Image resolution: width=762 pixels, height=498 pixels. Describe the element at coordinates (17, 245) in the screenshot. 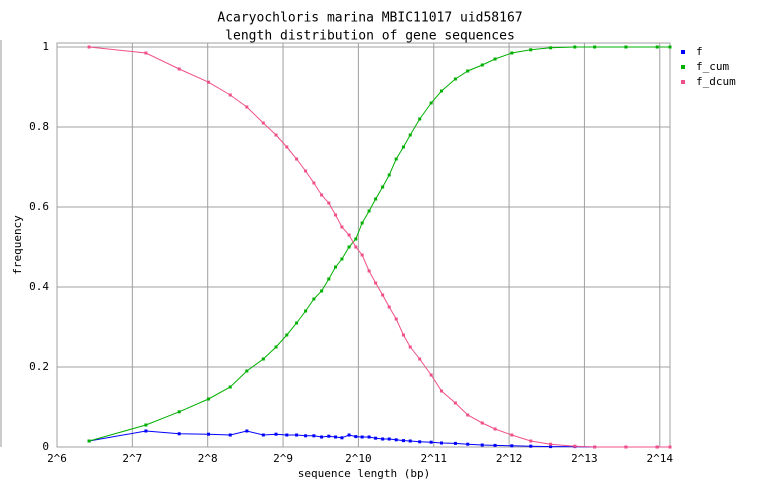

I see `y-axis-label: frequency` at that location.